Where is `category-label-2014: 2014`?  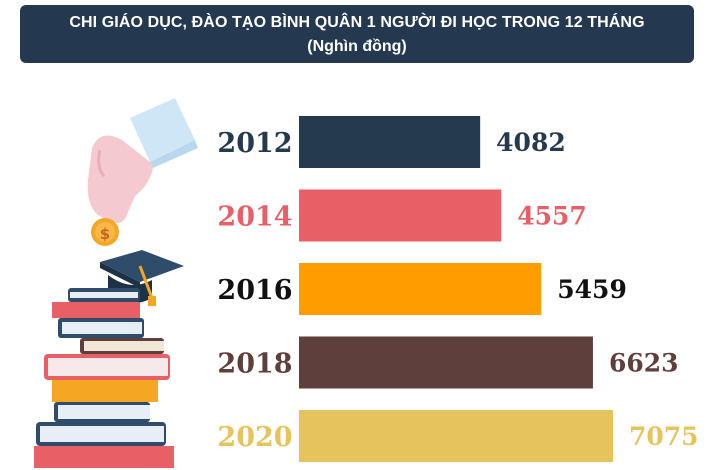
category-label-2014: 2014 is located at coordinates (254, 217).